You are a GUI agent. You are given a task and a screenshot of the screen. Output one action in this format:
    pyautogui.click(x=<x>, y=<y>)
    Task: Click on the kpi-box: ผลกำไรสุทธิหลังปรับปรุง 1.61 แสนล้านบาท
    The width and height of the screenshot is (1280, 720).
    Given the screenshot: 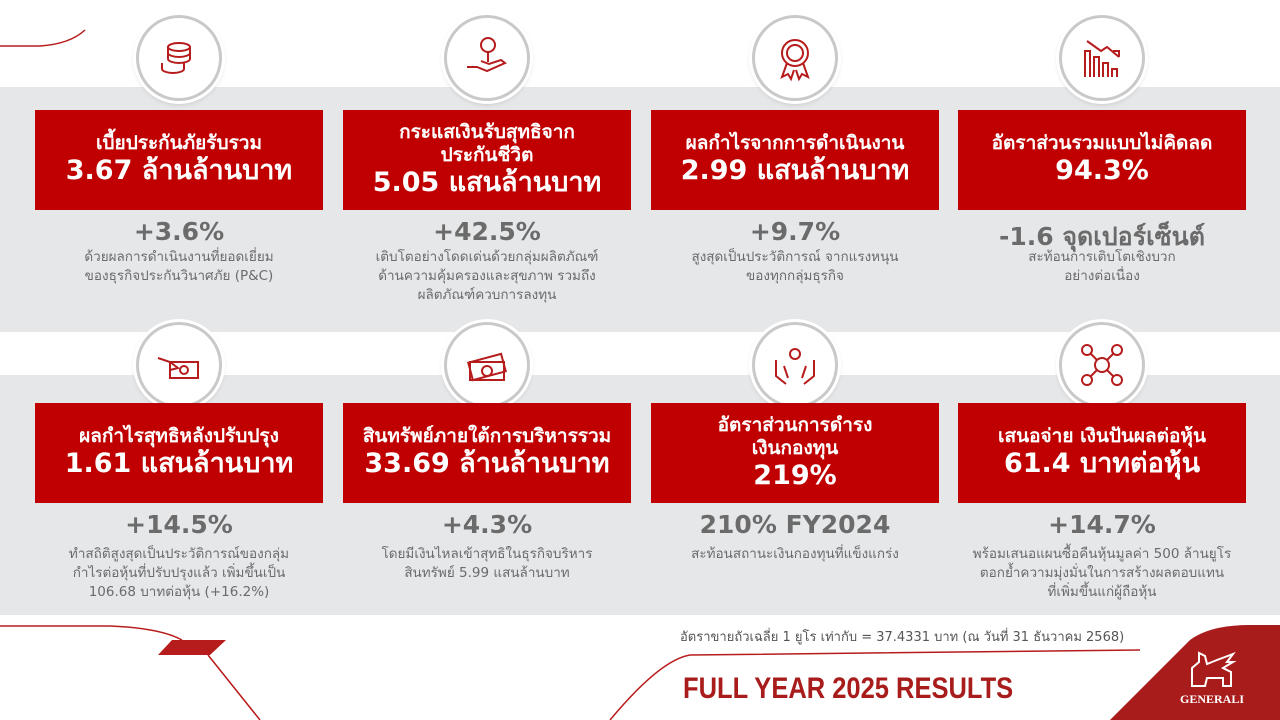 What is the action you would take?
    pyautogui.click(x=179, y=453)
    